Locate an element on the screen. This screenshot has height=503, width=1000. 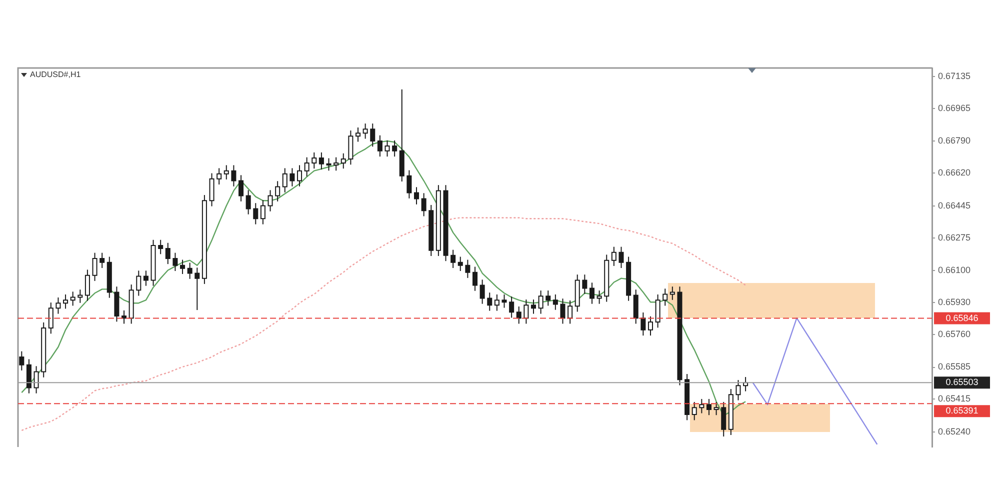
ref-line-label: 0.65846 is located at coordinates (962, 317).